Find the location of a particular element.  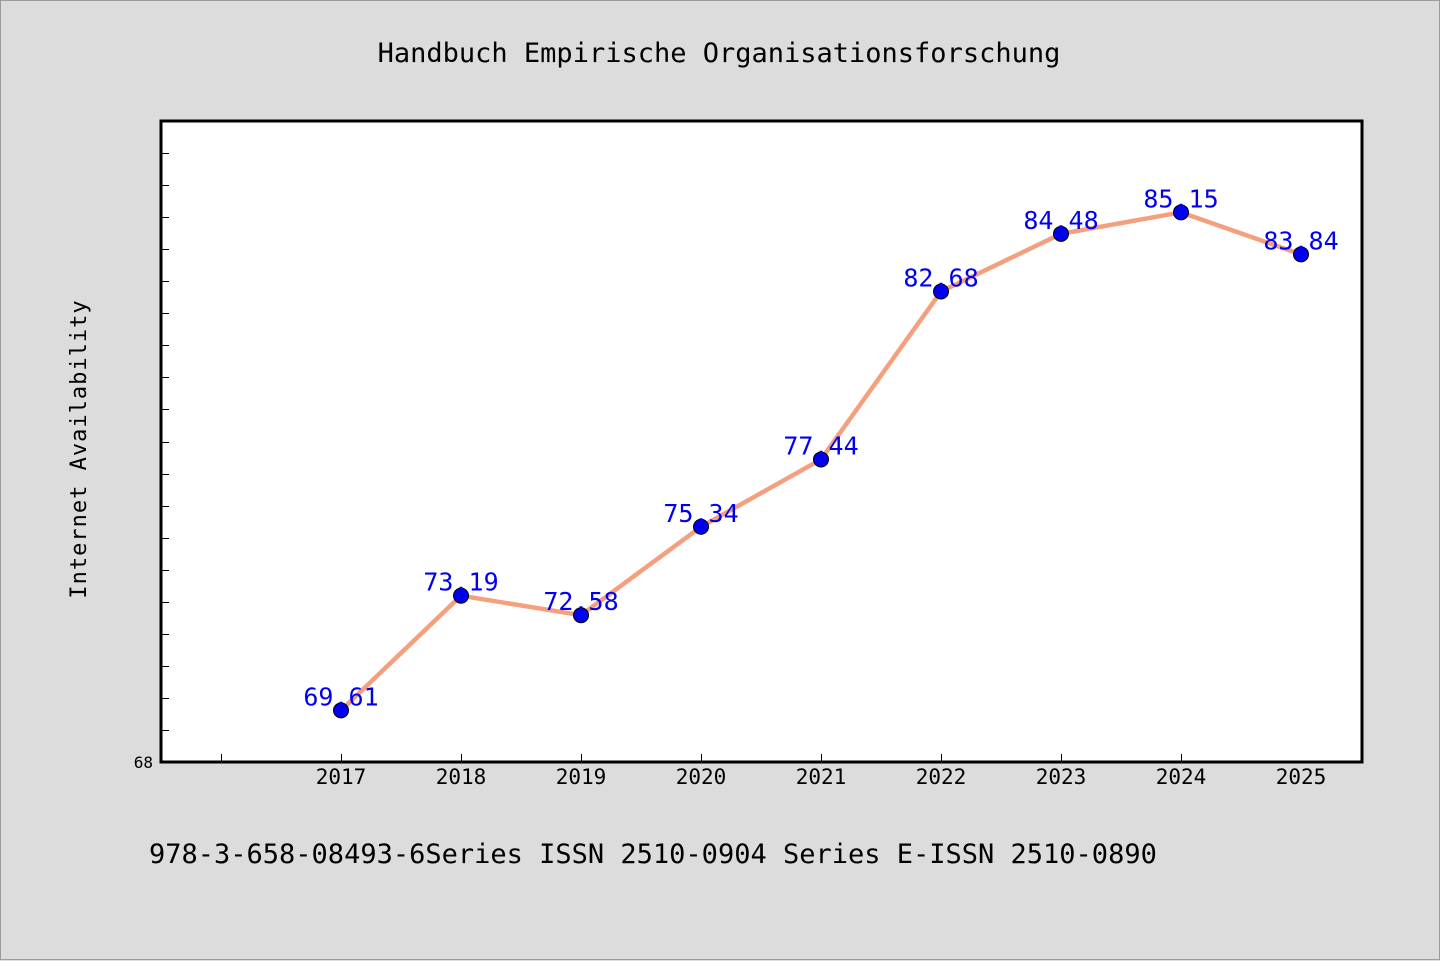

x-tick-label: 2019 is located at coordinates (581, 777).